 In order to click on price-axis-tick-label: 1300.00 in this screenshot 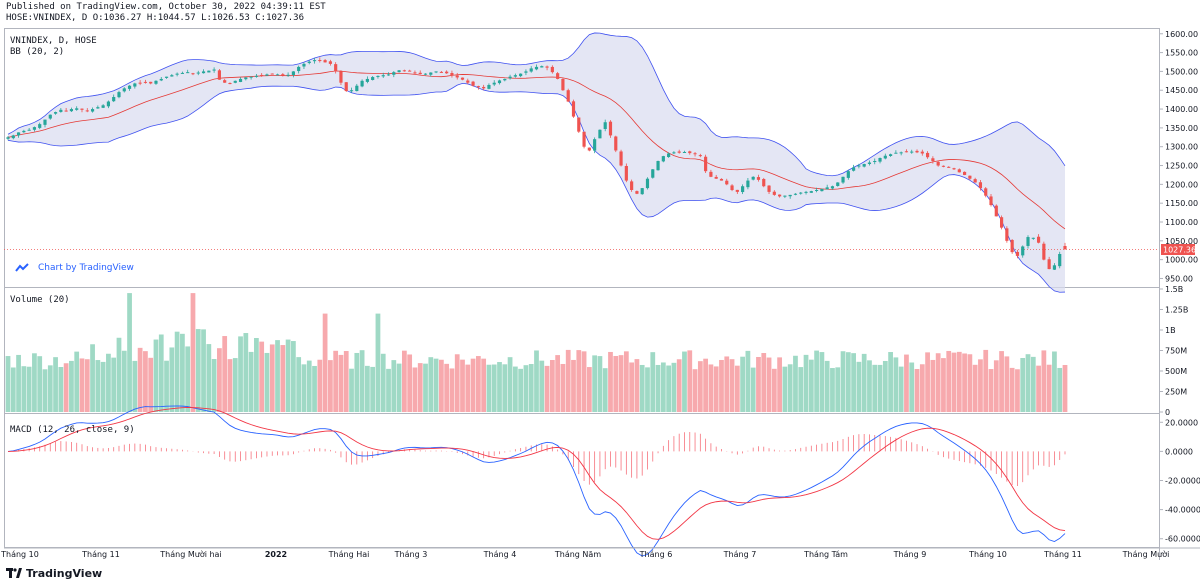, I will do `click(1181, 147)`.